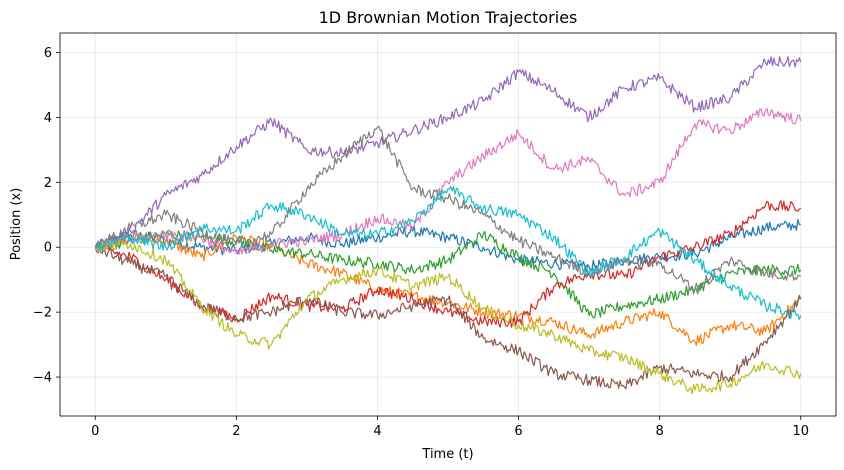 Image resolution: width=844 pixels, height=470 pixels. I want to click on x-axis-label: Time (t), so click(447, 454).